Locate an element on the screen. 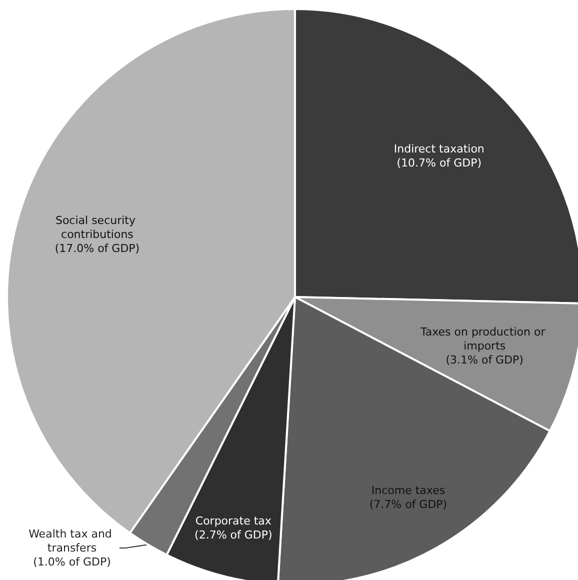  slice-label: Indirect taxation is located at coordinates (439, 149).